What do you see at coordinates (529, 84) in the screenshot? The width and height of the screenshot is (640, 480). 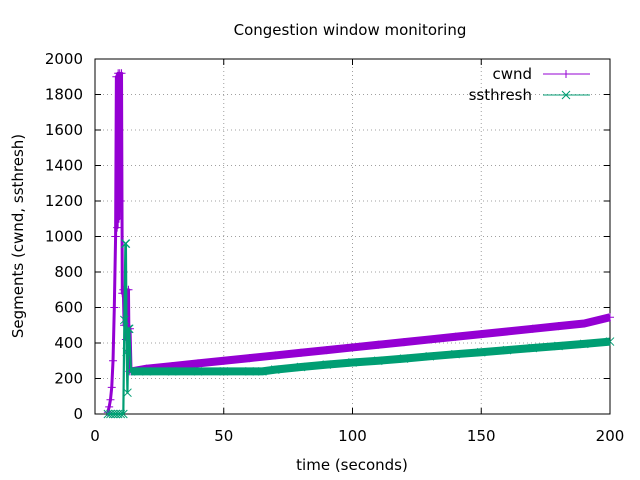 I see `legend: cwnd ssthresh` at bounding box center [529, 84].